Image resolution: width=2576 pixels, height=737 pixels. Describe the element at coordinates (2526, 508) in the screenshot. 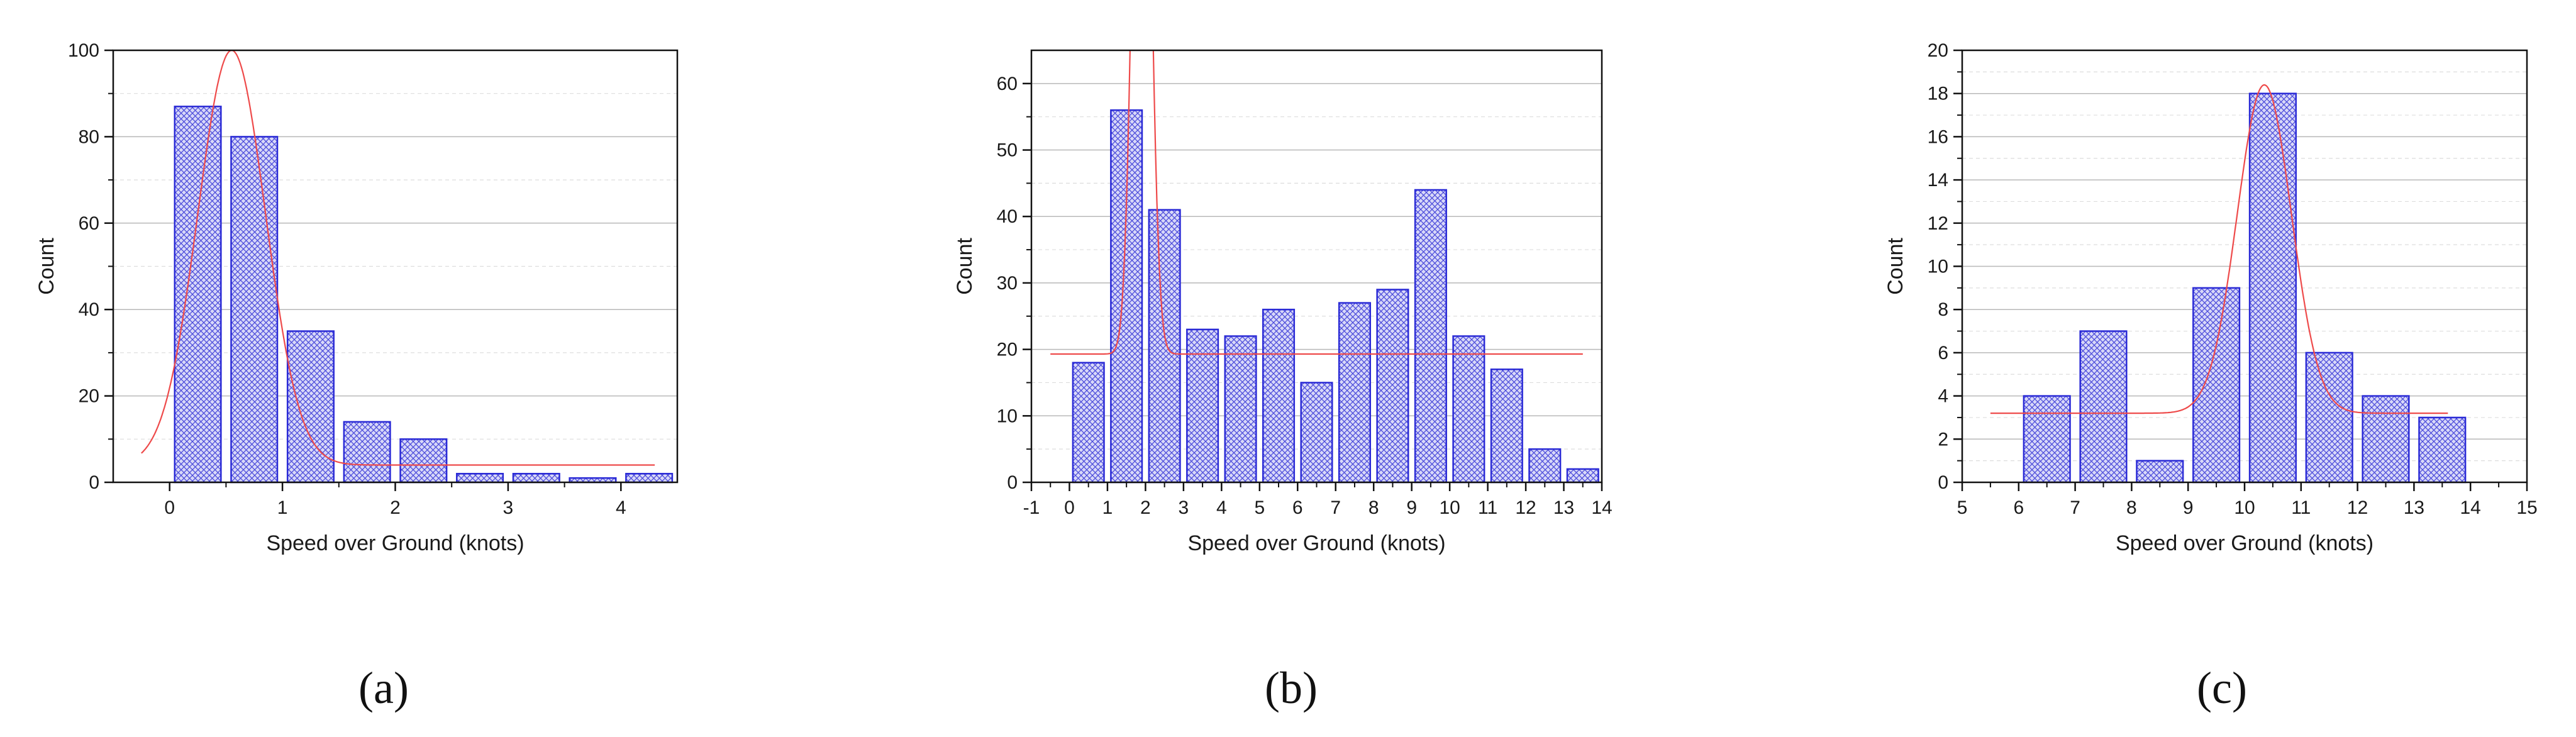

I see `x-tick-label: 15` at that location.